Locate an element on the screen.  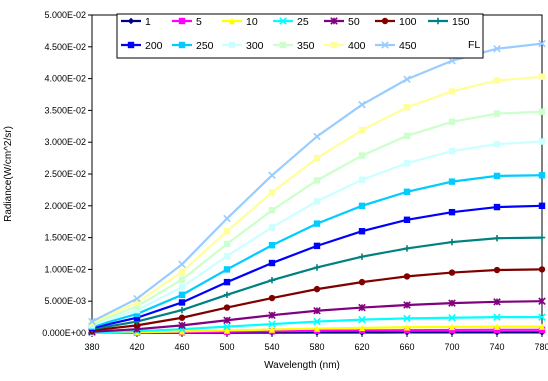
x-tick-label: 700 is located at coordinates (451, 347).